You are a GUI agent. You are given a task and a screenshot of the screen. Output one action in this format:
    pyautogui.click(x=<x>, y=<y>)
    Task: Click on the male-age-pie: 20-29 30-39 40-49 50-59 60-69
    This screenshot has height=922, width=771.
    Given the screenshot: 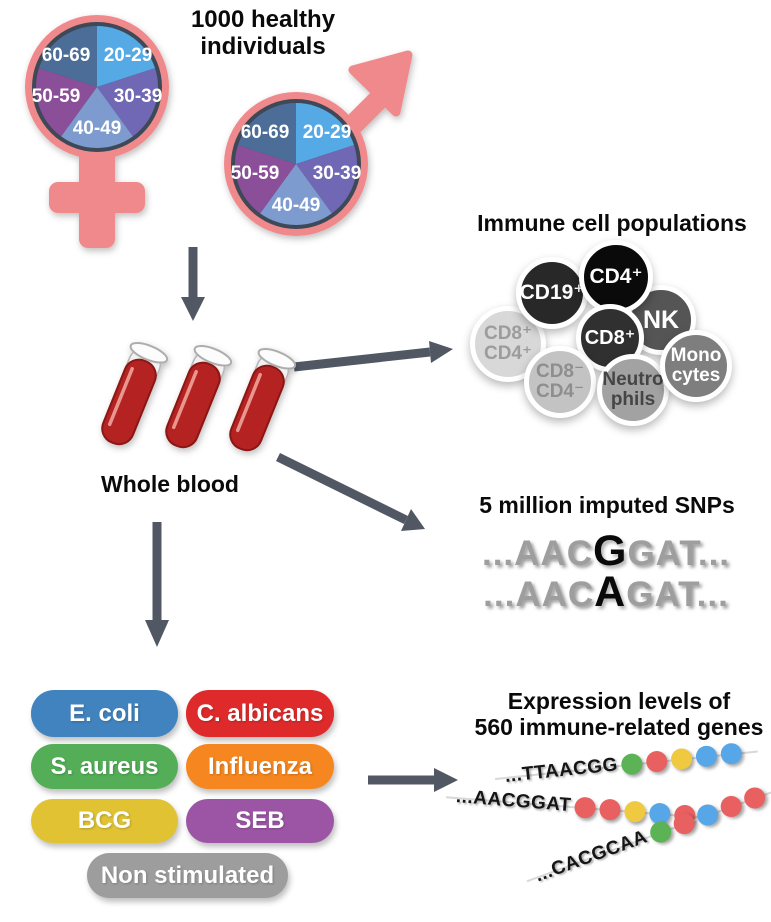 What is the action you would take?
    pyautogui.click(x=296, y=164)
    